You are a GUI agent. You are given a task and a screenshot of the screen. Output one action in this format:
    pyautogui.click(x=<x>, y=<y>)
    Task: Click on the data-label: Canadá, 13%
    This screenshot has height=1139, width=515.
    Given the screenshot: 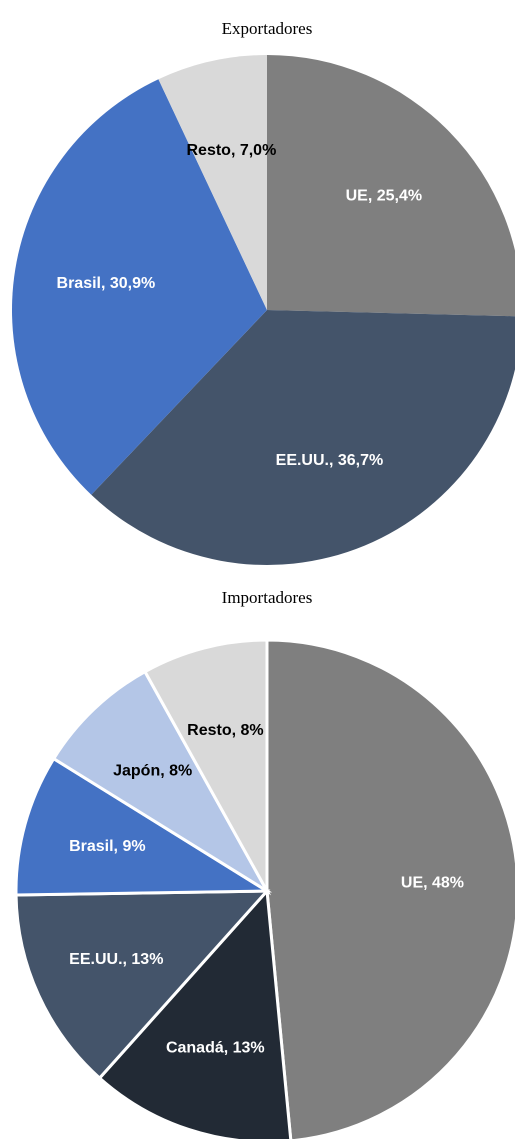 What is the action you would take?
    pyautogui.click(x=215, y=1048)
    